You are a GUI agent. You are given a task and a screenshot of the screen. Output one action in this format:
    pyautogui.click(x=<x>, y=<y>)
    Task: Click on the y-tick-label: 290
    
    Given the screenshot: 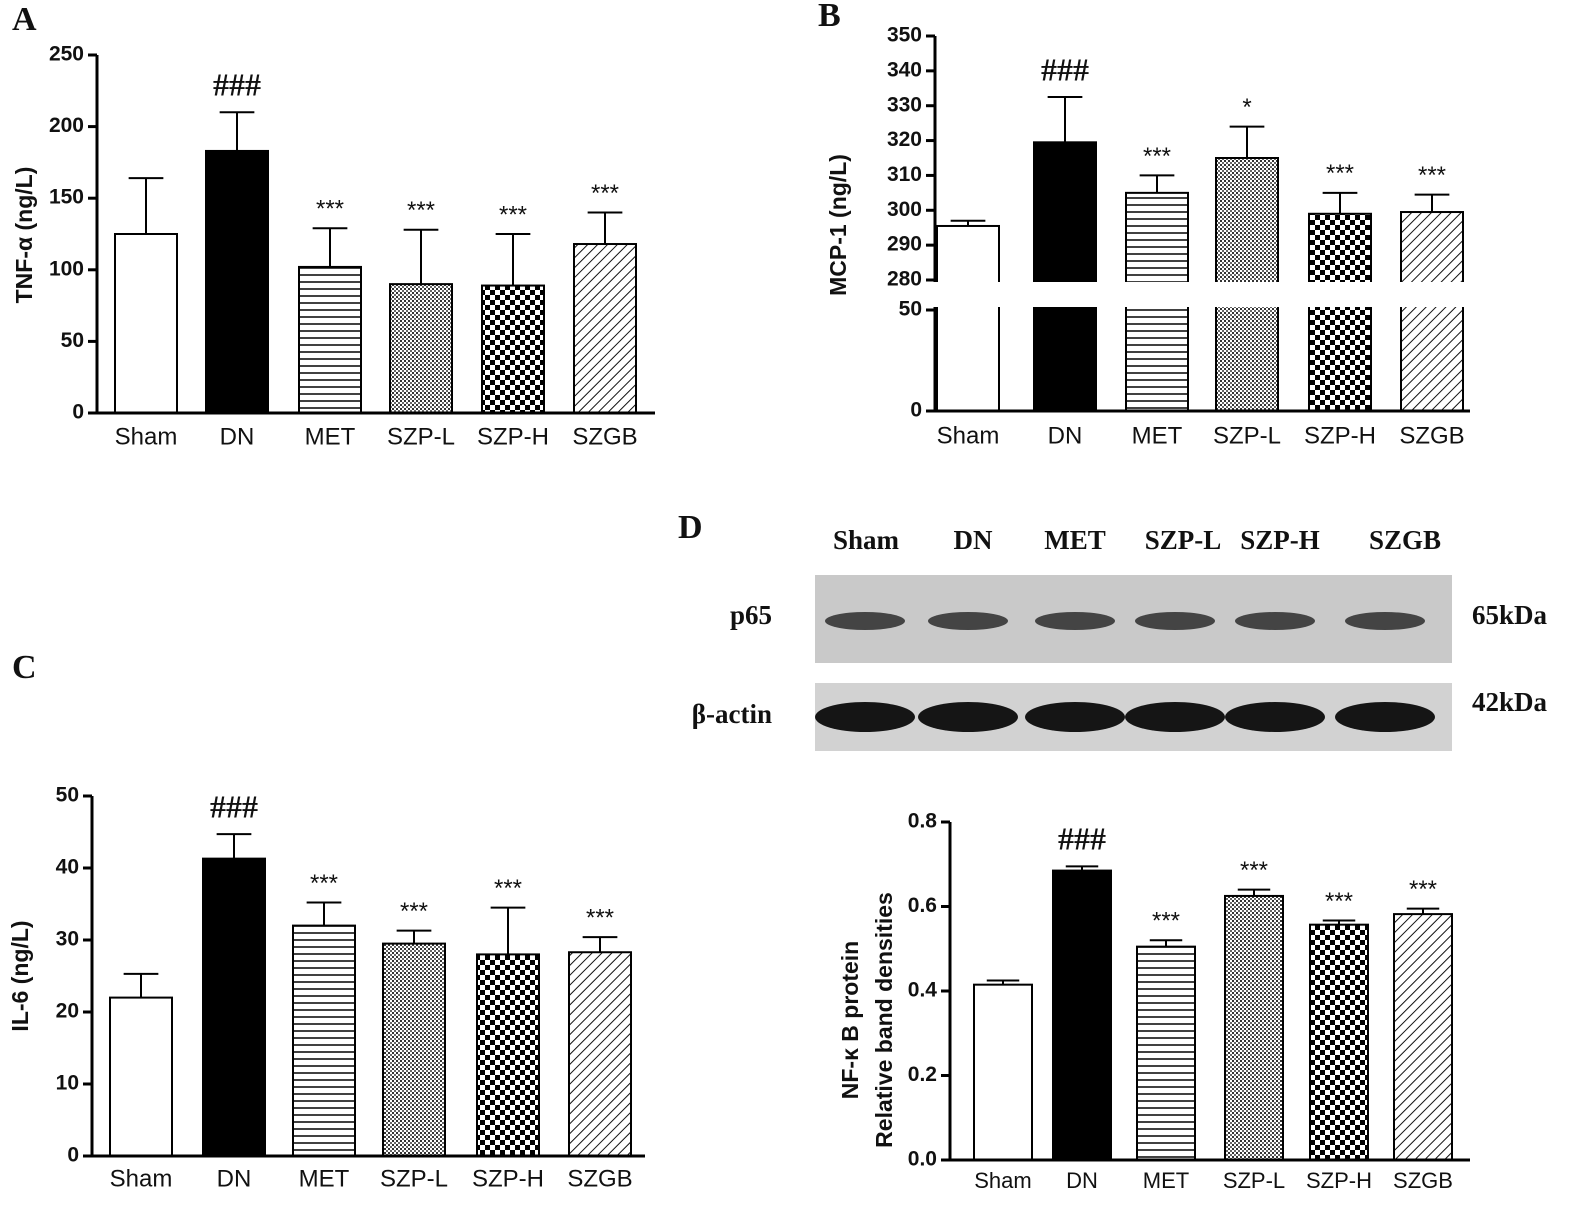 What is the action you would take?
    pyautogui.click(x=904, y=244)
    